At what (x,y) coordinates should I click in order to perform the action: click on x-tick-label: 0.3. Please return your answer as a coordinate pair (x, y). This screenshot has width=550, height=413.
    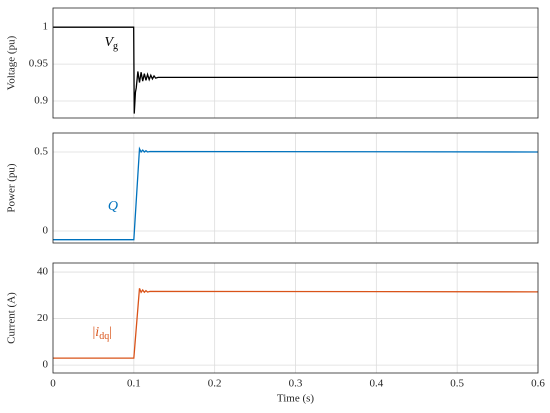
    Looking at the image, I should click on (296, 384).